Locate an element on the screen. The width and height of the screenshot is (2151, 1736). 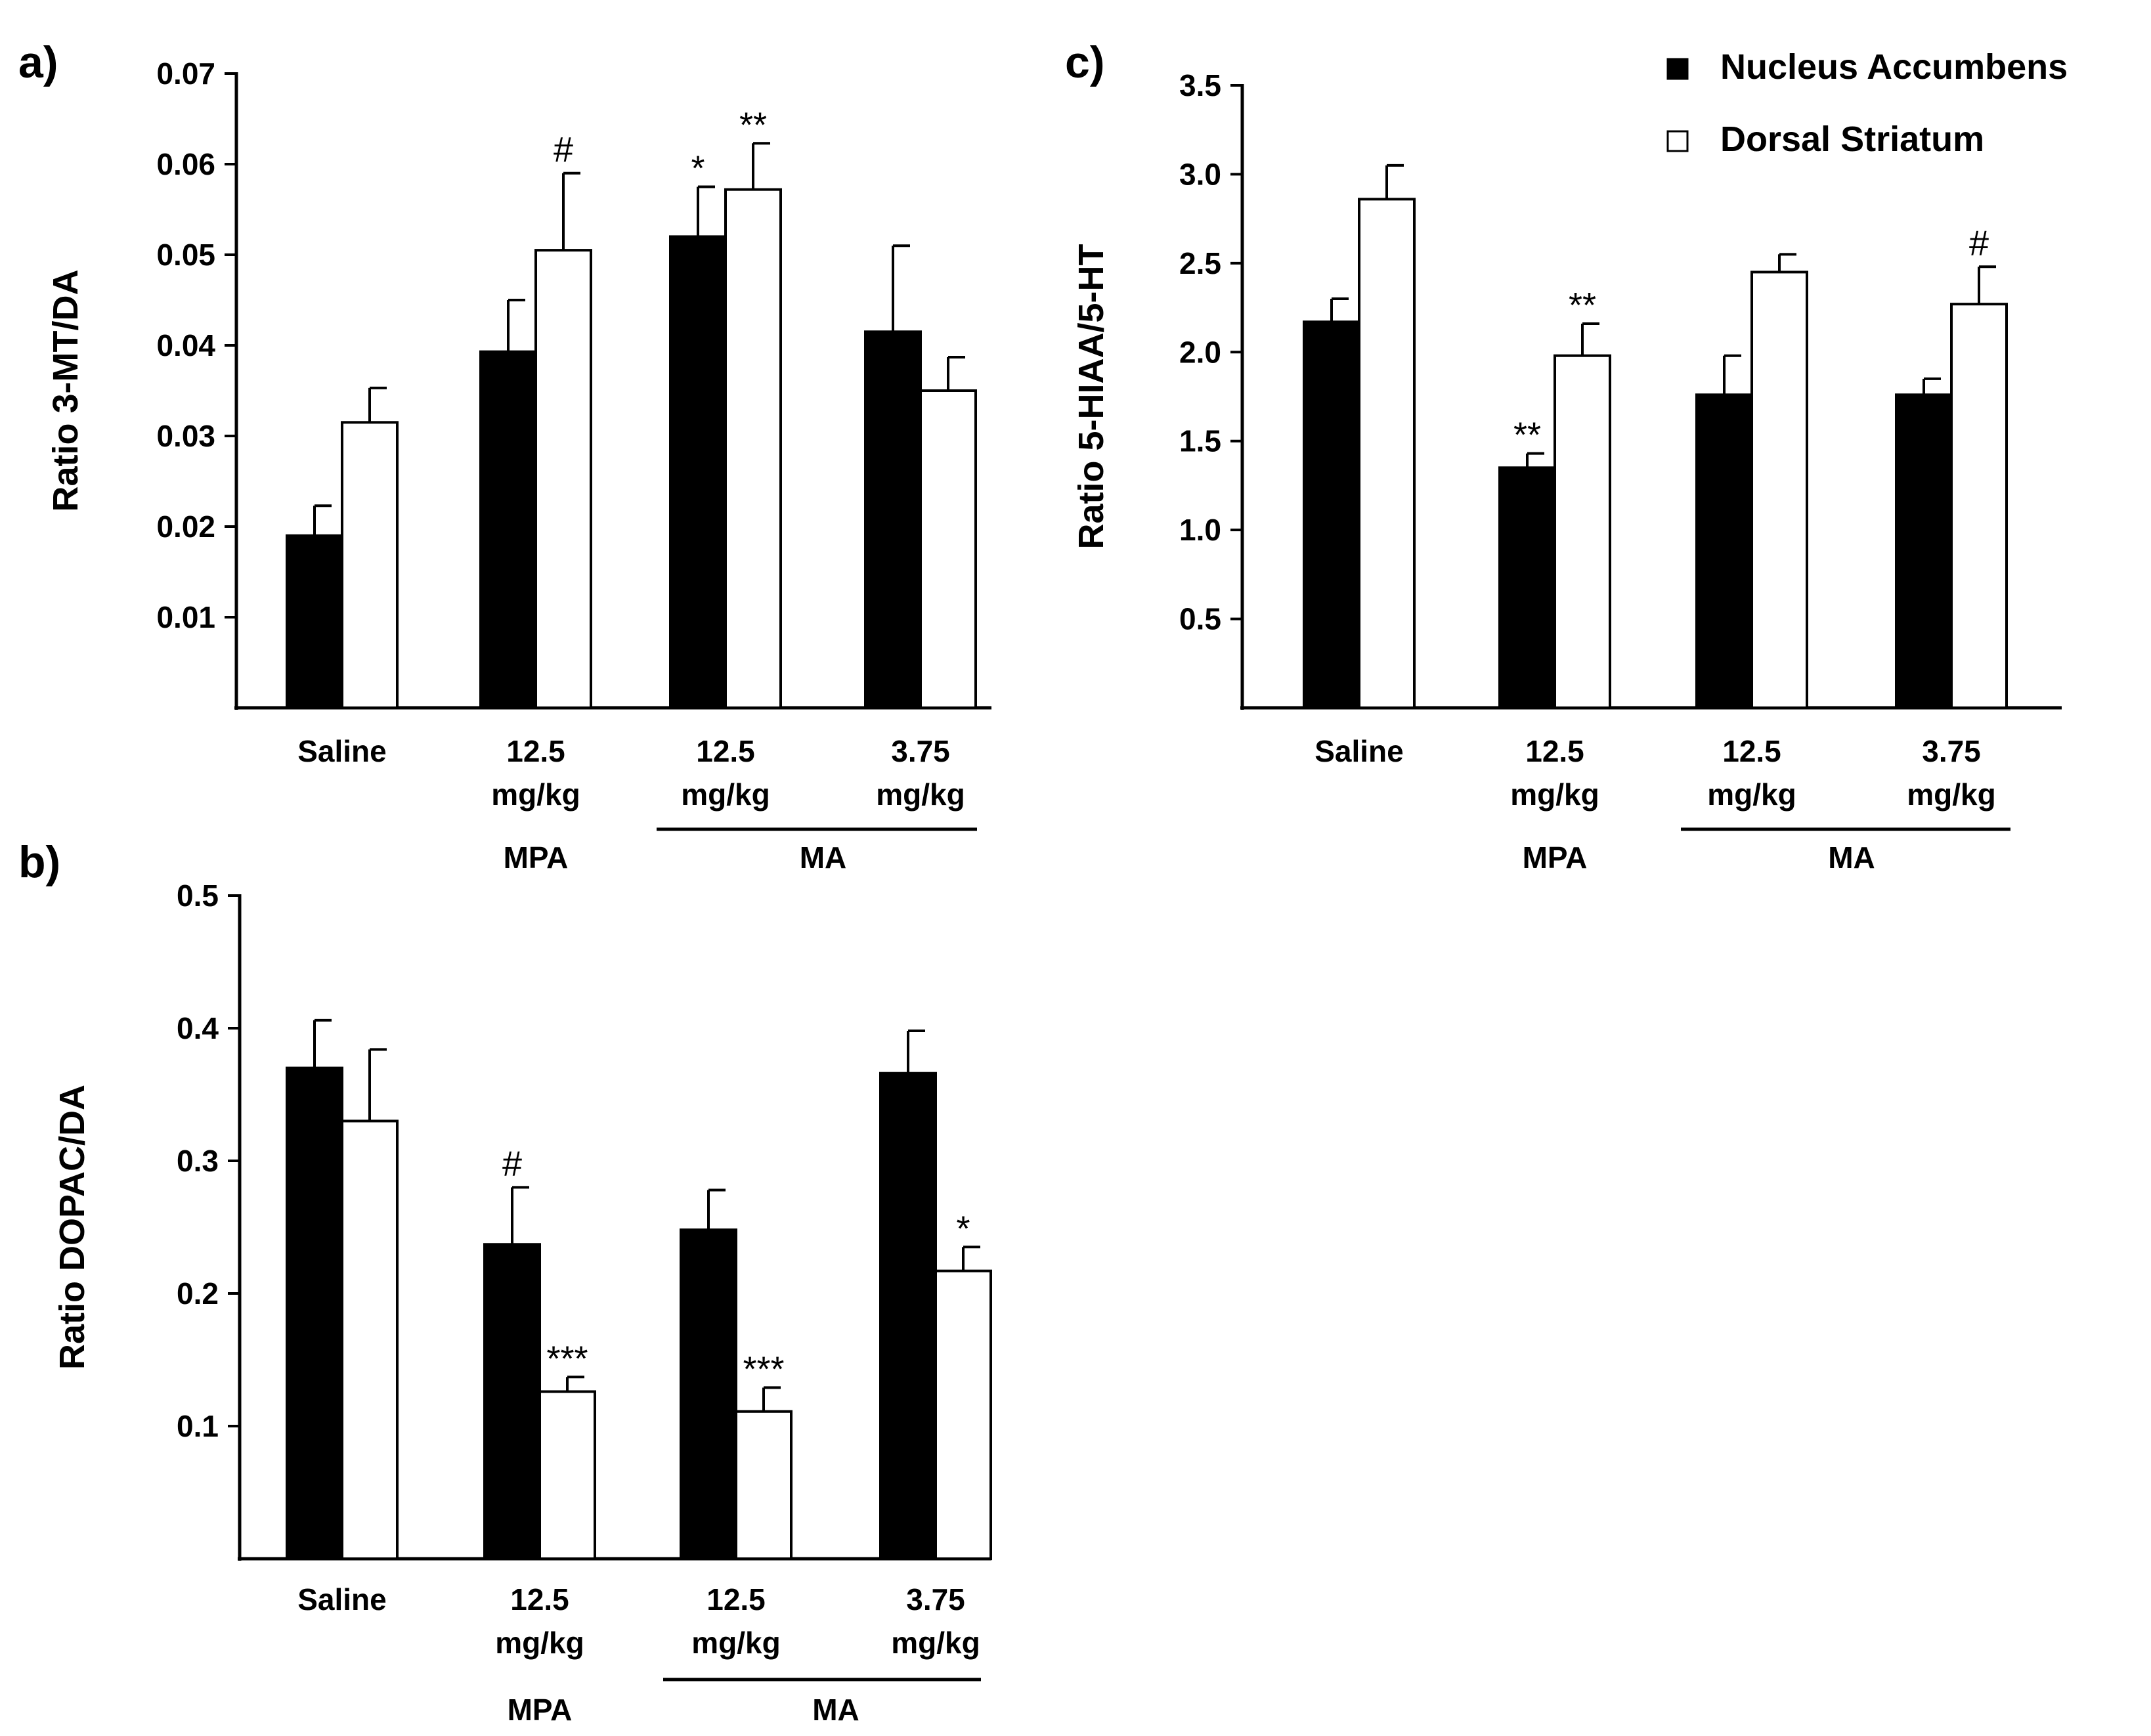
y-tick-label: 1.0 is located at coordinates (1200, 530).